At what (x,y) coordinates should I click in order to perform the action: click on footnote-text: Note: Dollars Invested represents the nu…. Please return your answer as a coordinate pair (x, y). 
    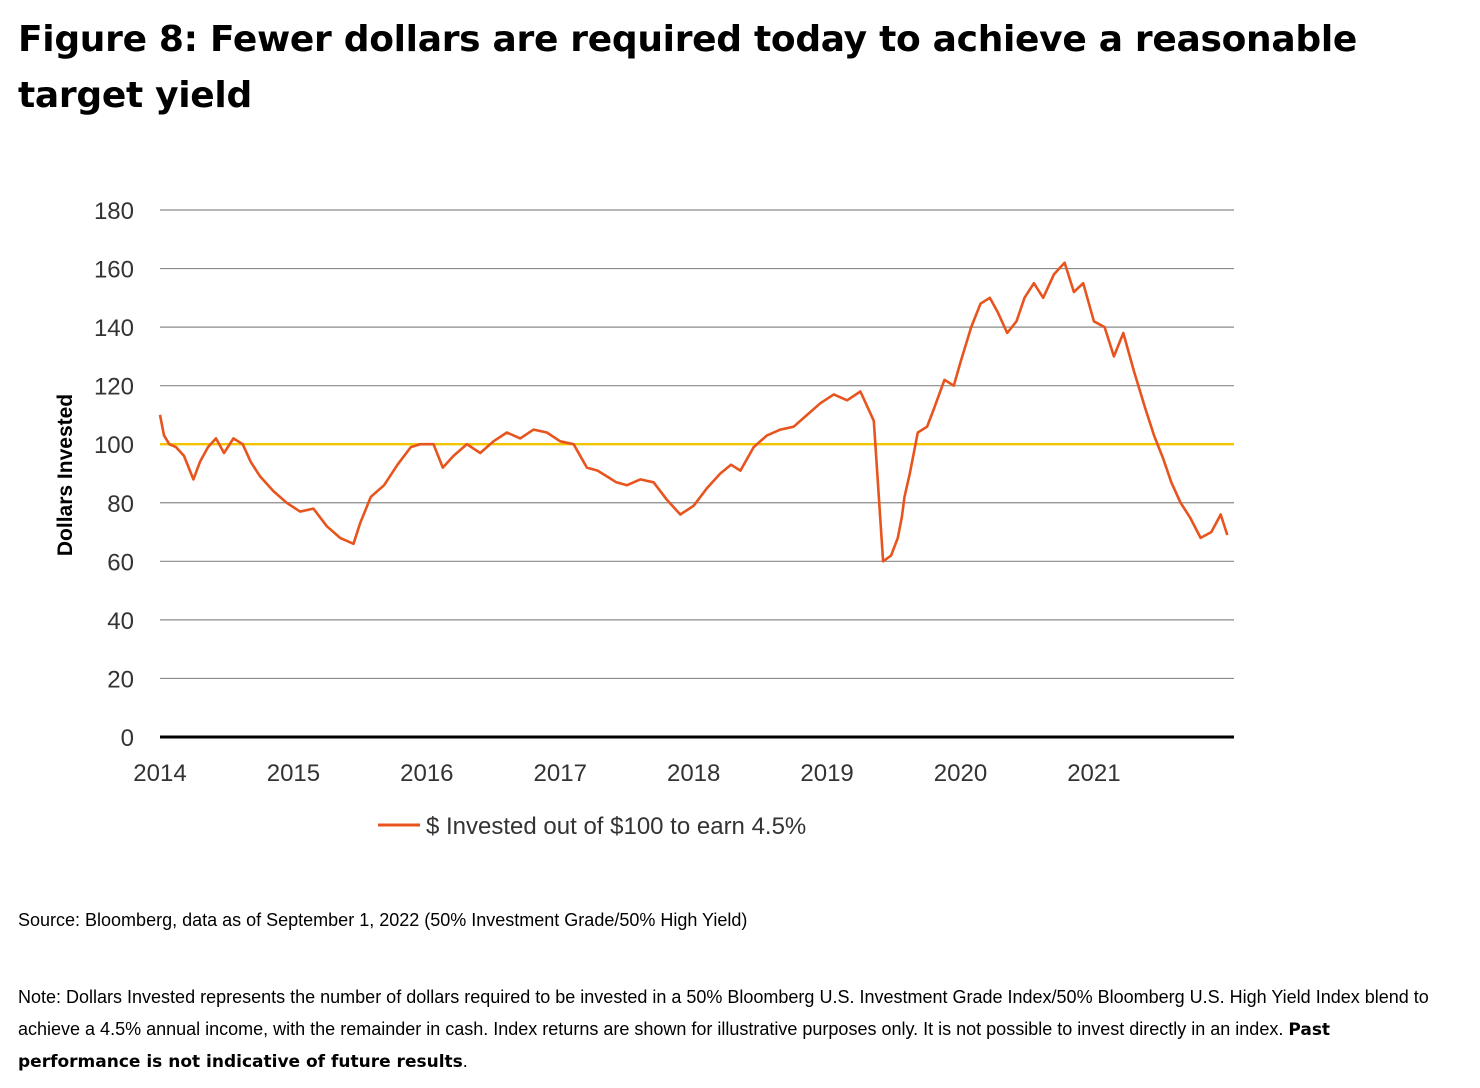
    Looking at the image, I should click on (723, 1013).